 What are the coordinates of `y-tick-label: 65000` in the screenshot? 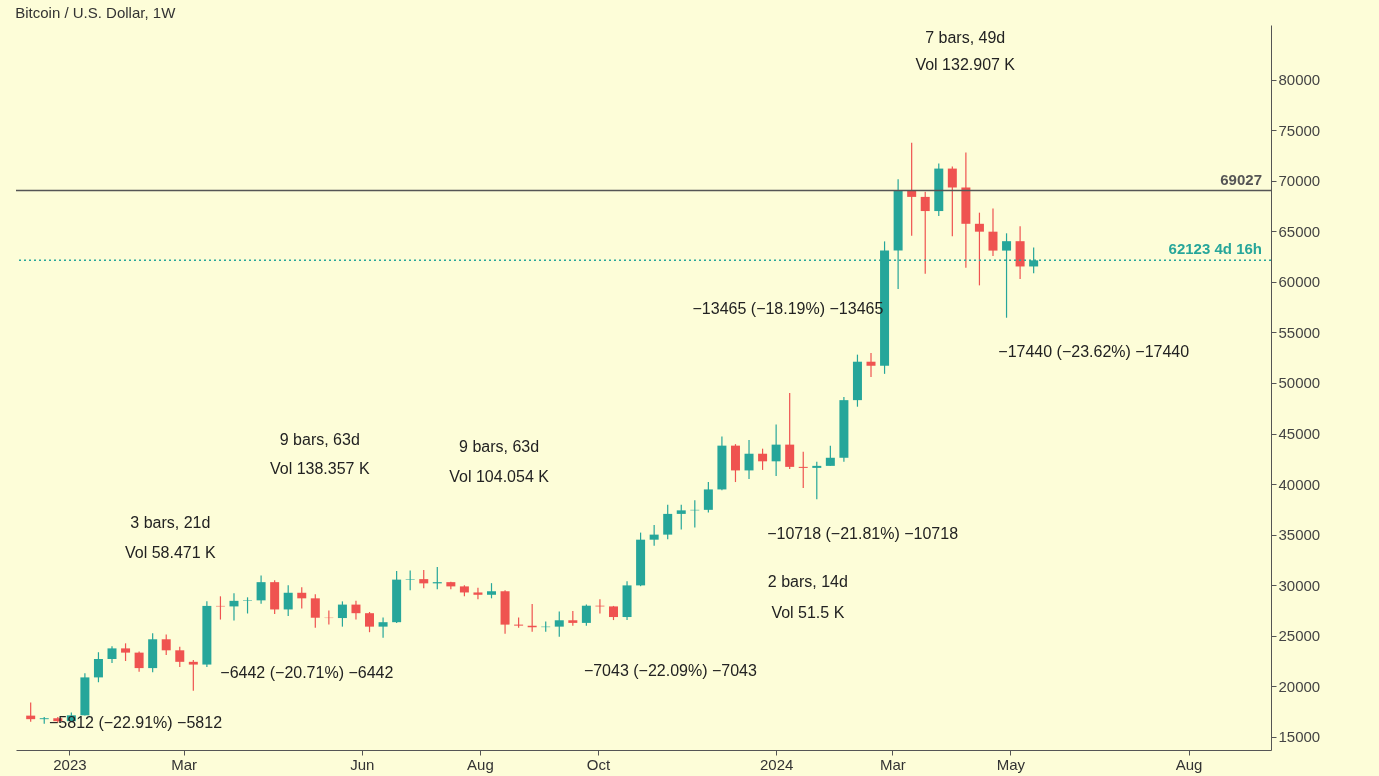 It's located at (1299, 231).